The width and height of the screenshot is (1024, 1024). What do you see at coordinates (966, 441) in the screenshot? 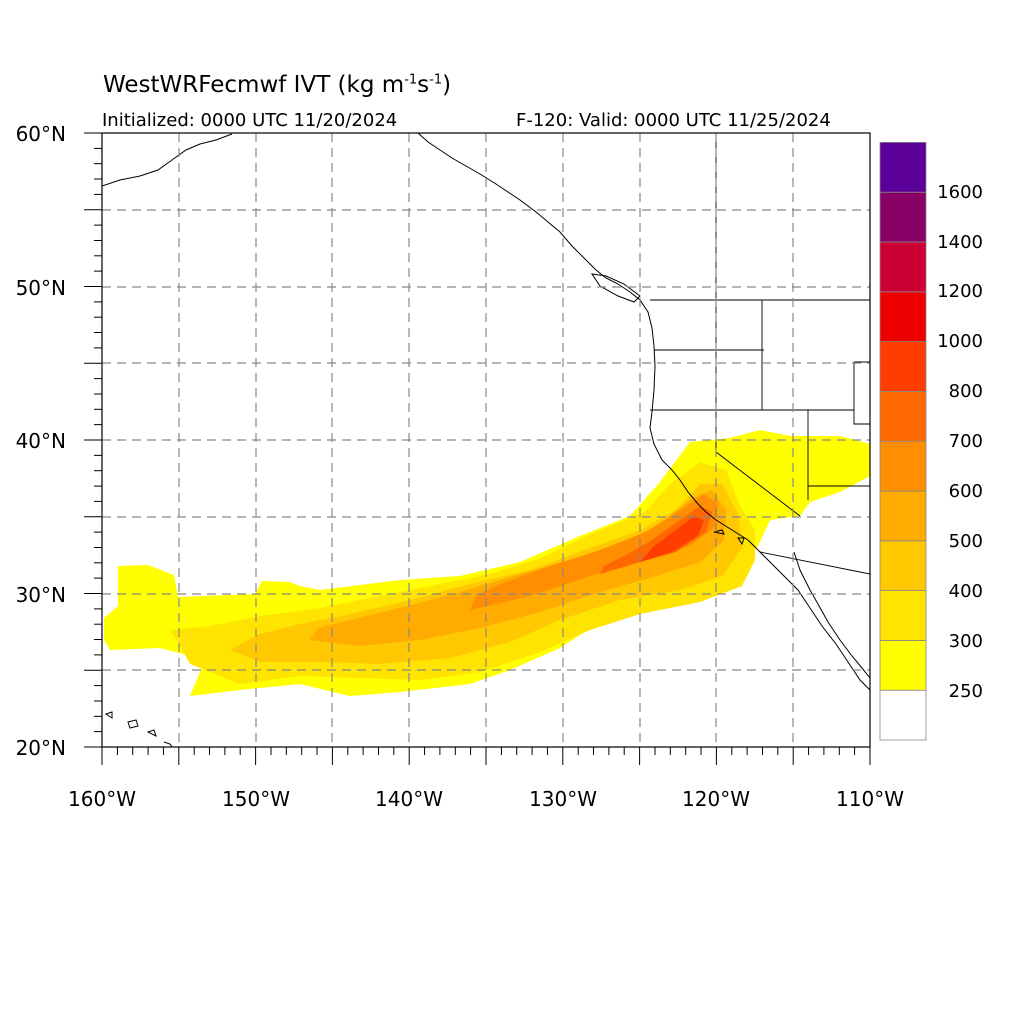
I see `colorbar-label: 700` at bounding box center [966, 441].